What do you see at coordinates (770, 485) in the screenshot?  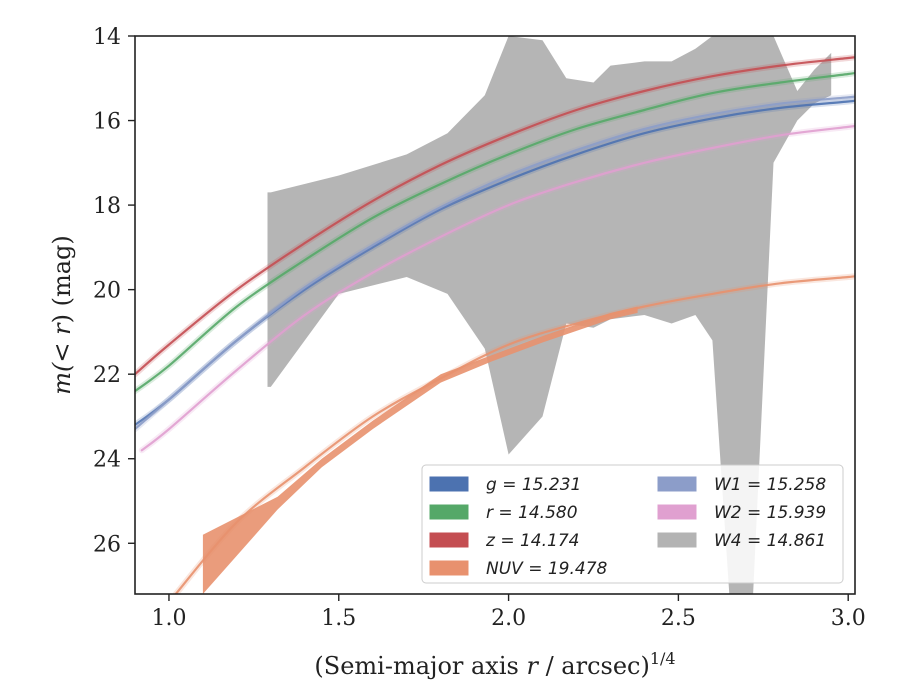 I see `legend-entry-label: W1 = 15.258` at bounding box center [770, 485].